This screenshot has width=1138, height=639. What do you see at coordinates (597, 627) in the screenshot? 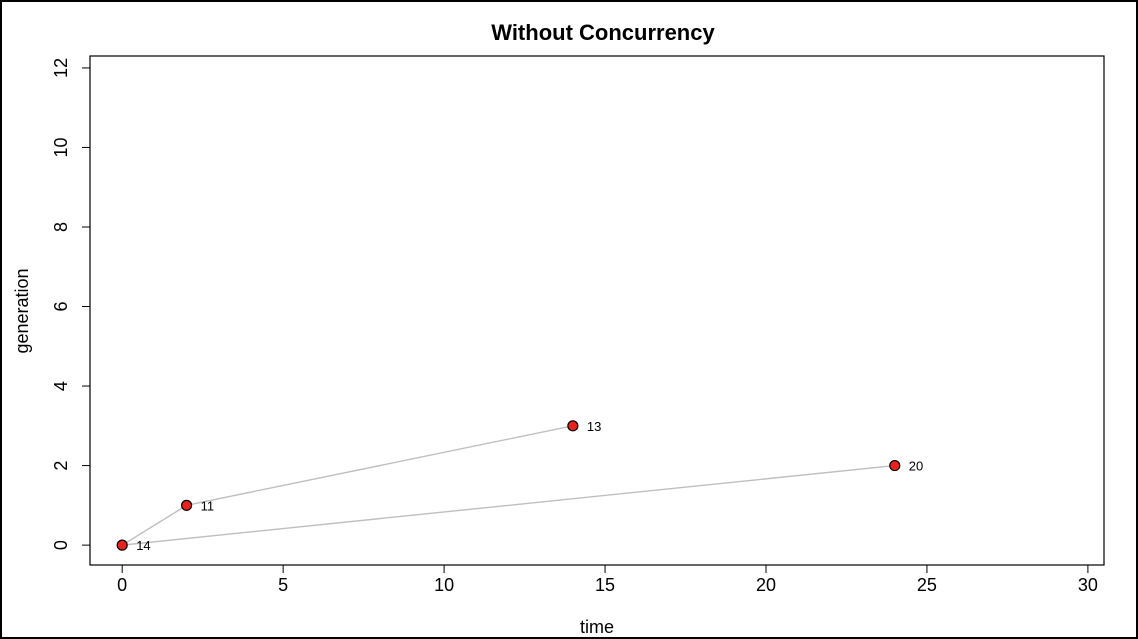
I see `x-axis-label: time` at bounding box center [597, 627].